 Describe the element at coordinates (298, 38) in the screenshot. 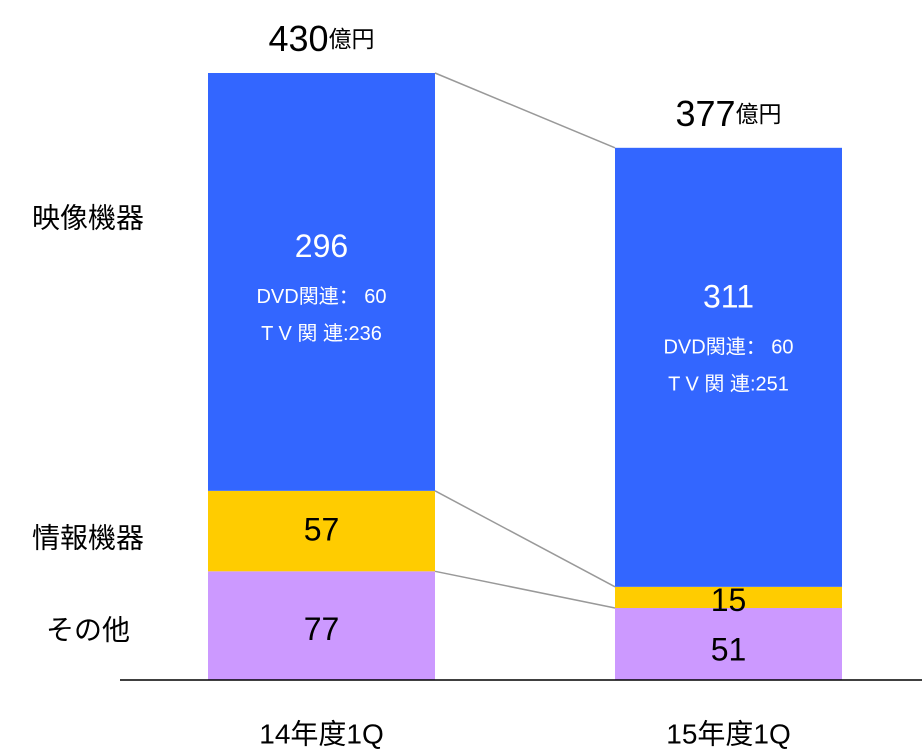

I see `total-value: 430` at that location.